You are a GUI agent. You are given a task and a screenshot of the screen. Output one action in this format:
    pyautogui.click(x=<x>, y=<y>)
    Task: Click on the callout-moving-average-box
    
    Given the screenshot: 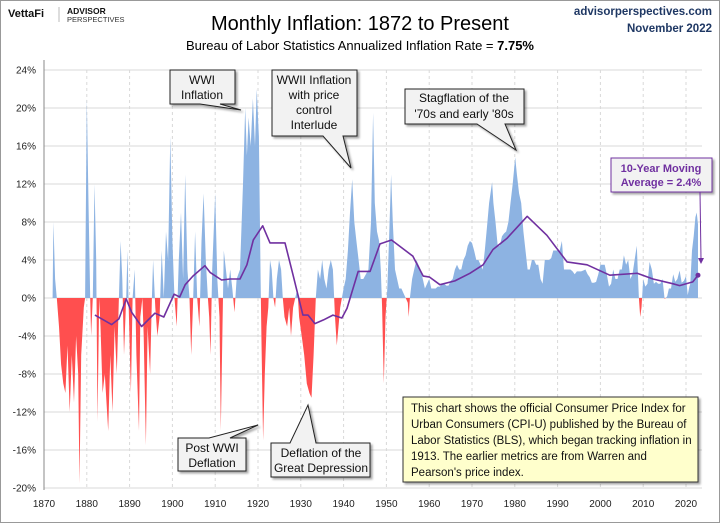 What is the action you would take?
    pyautogui.click(x=661, y=175)
    